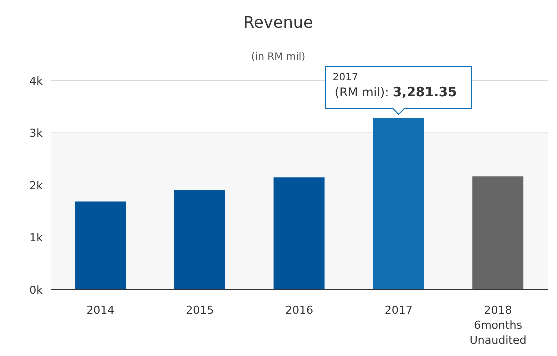 The height and width of the screenshot is (356, 557). I want to click on x-tick-label: 2014, so click(100, 310).